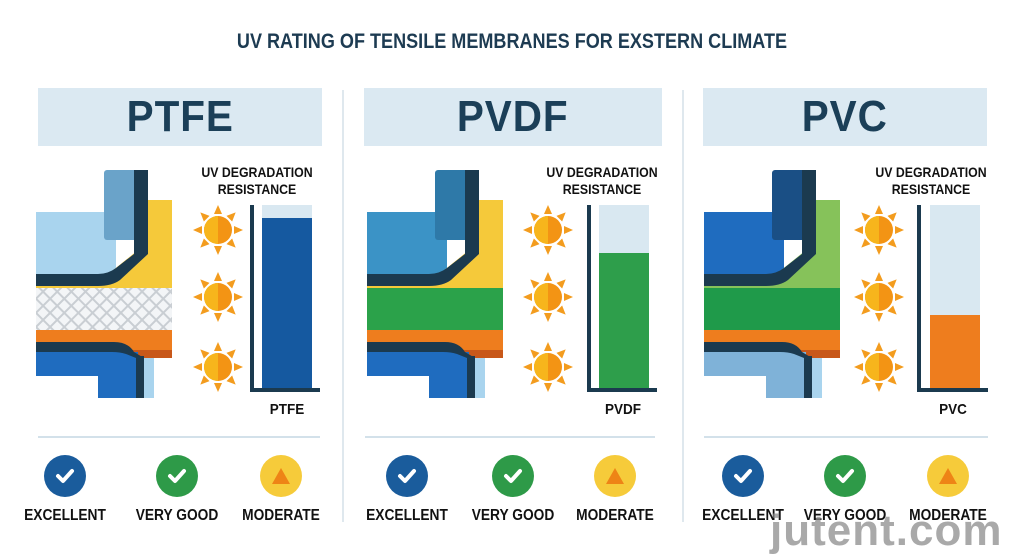  Describe the element at coordinates (886, 530) in the screenshot. I see `watermark: jutent.com` at that location.